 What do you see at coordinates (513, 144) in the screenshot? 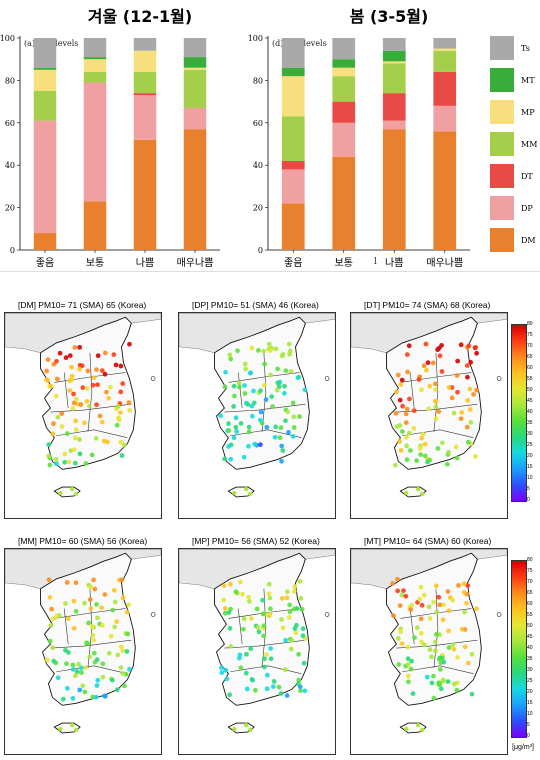
I see `chart-legend: Ts MT MP MM DT DP DM` at bounding box center [513, 144].